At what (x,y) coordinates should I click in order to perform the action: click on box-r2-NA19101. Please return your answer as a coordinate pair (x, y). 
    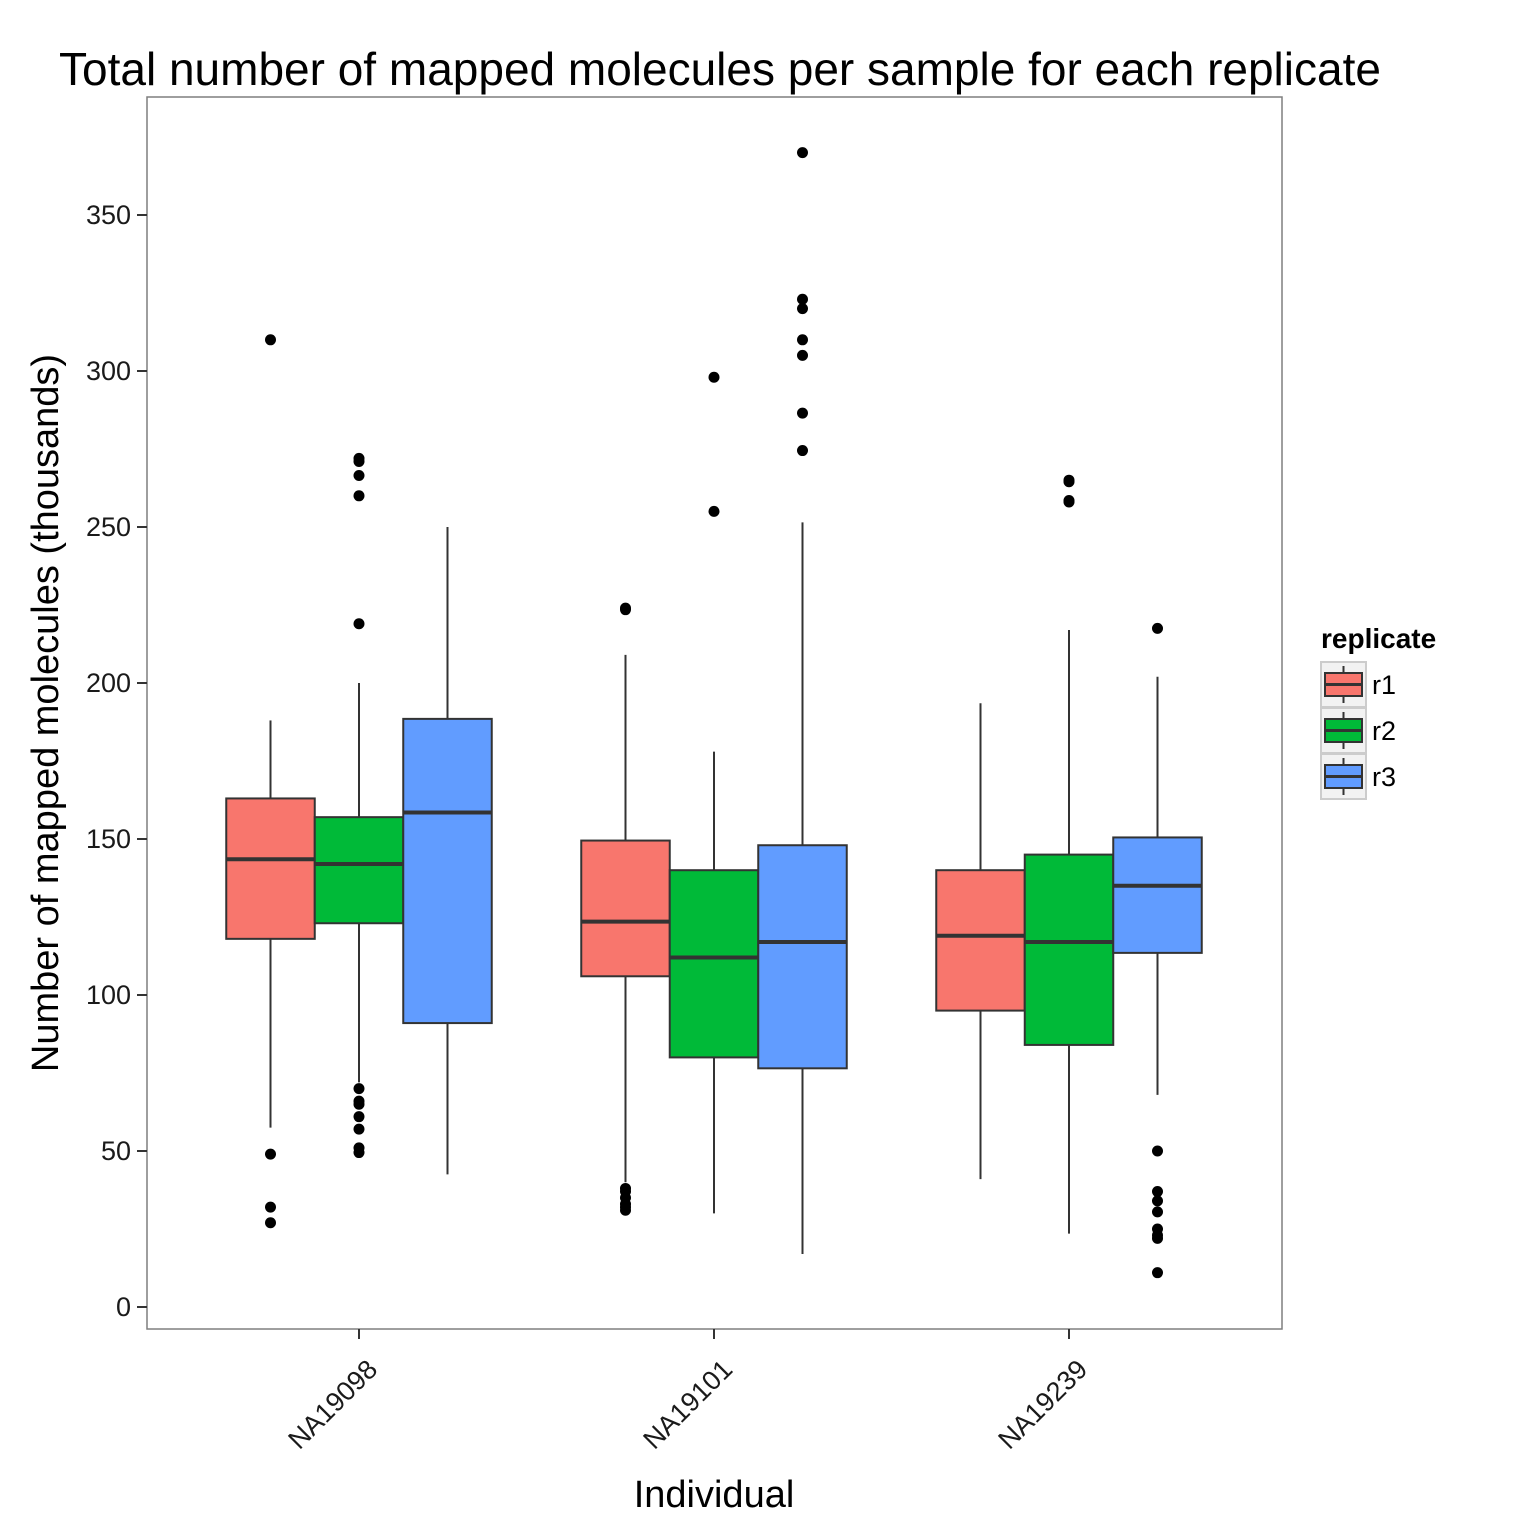
    Looking at the image, I should click on (714, 792).